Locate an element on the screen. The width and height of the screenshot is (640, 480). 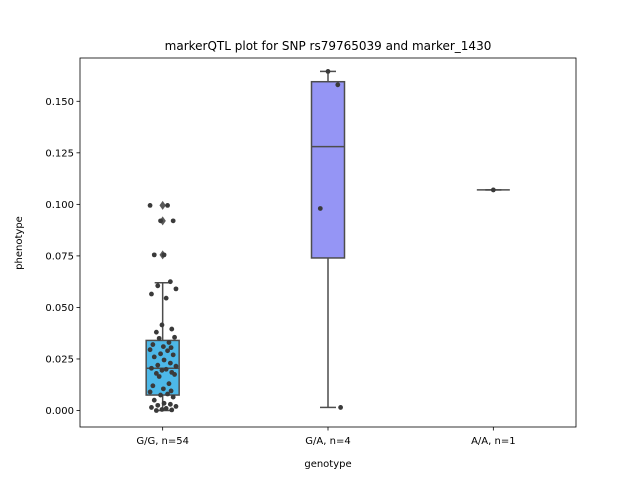
y-axis-ticks: 0.000 0.025 0.050 0.075 0.100 0.125 0.150 is located at coordinates (62, 257).